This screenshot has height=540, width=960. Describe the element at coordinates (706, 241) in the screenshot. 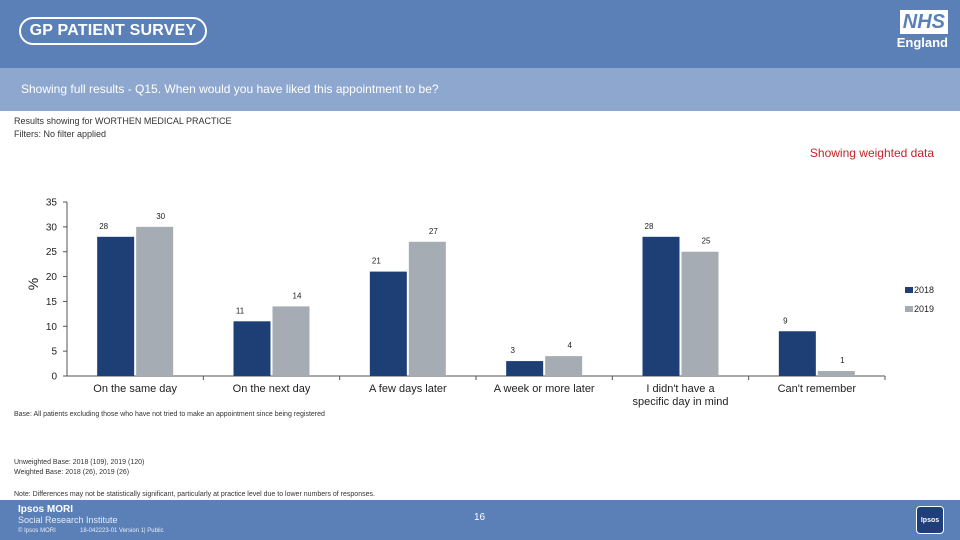

I see `bar-value-label: 25` at that location.